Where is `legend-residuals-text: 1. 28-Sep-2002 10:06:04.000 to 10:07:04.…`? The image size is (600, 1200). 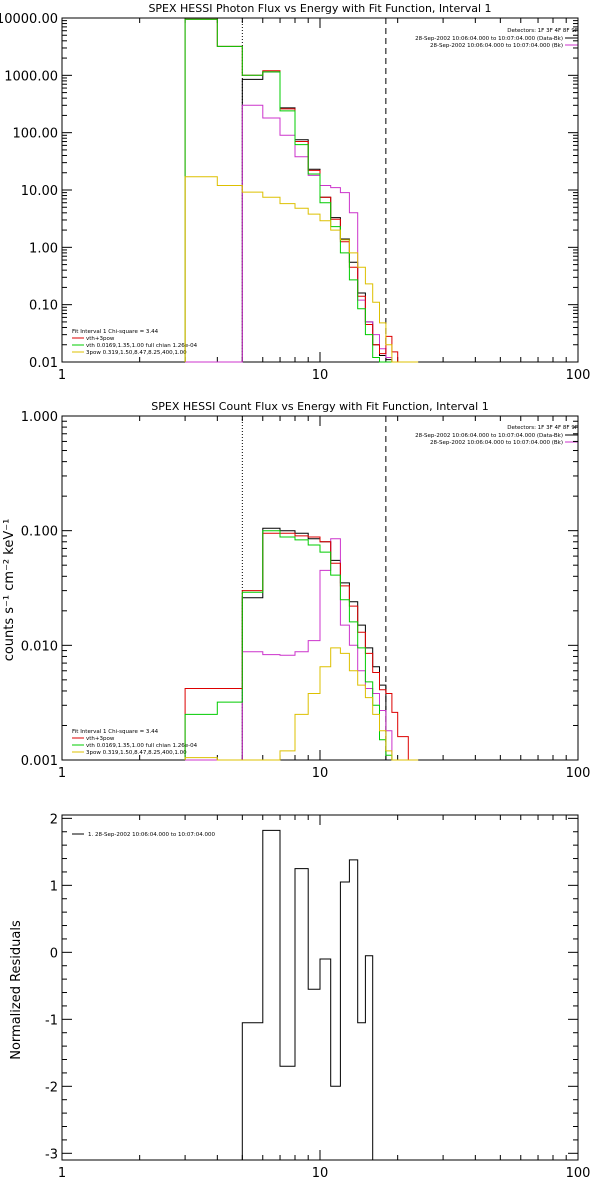 legend-residuals-text: 1. 28-Sep-2002 10:06:04.000 to 10:07:04.… is located at coordinates (151, 835).